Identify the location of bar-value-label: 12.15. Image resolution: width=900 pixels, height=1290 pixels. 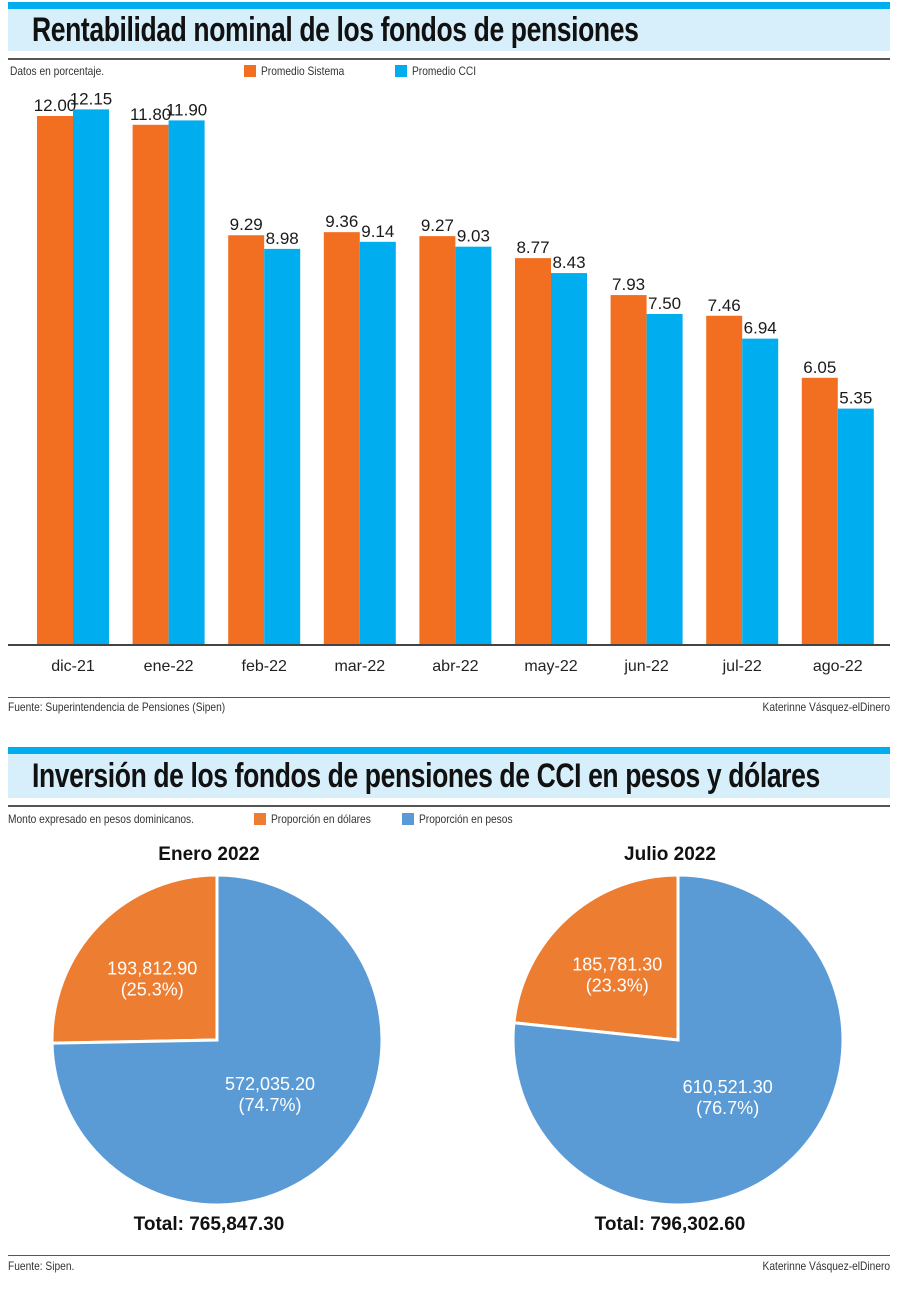
(91, 98).